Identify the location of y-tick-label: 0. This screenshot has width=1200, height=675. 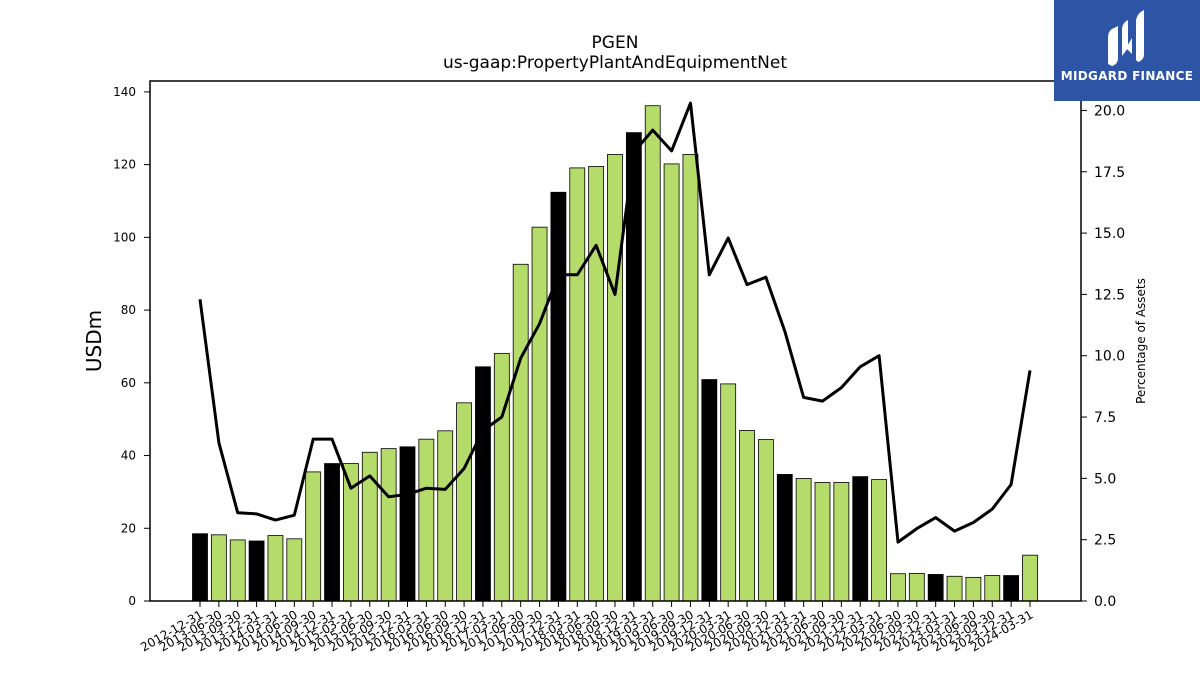
(132, 601).